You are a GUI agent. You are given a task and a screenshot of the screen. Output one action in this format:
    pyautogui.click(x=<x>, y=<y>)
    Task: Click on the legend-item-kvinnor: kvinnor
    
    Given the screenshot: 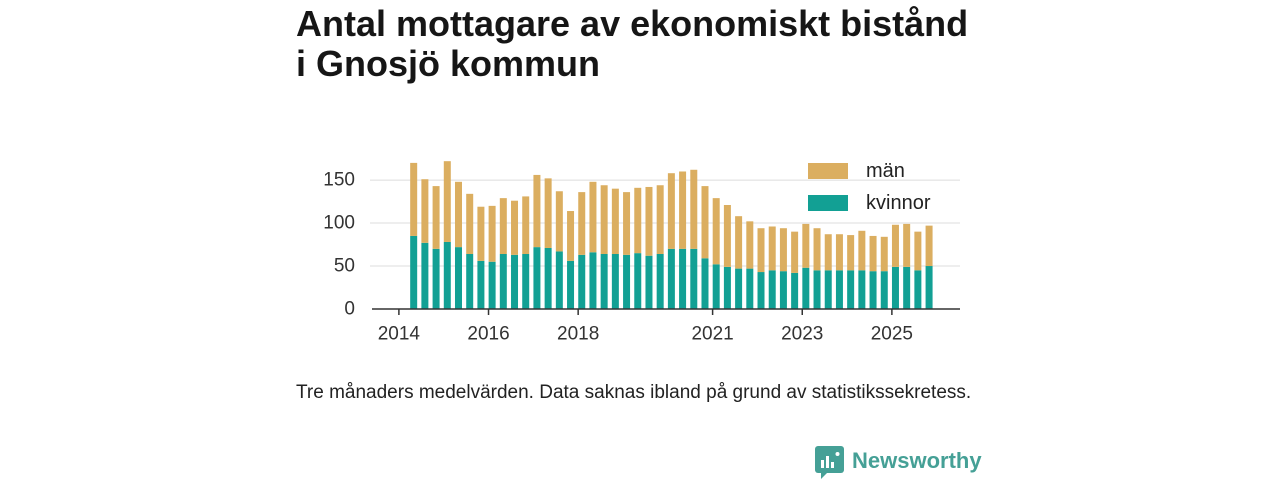 What is the action you would take?
    pyautogui.click(x=869, y=202)
    